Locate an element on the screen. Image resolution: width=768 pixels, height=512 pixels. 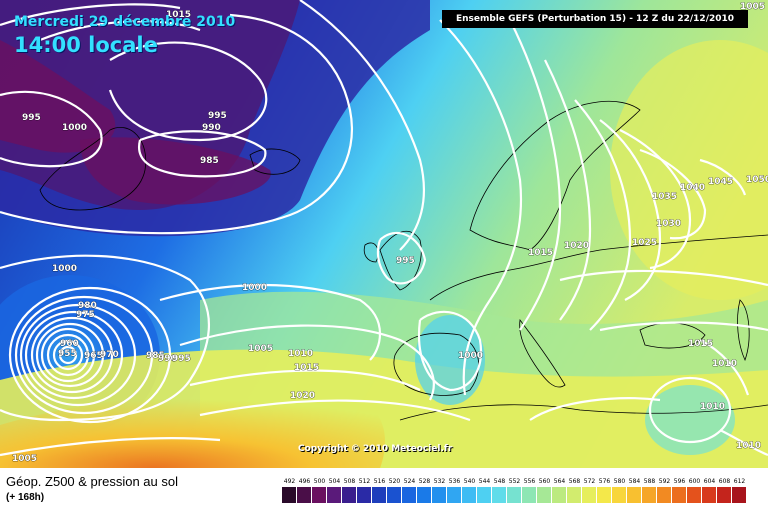
scale-label: 604 is located at coordinates (710, 481).